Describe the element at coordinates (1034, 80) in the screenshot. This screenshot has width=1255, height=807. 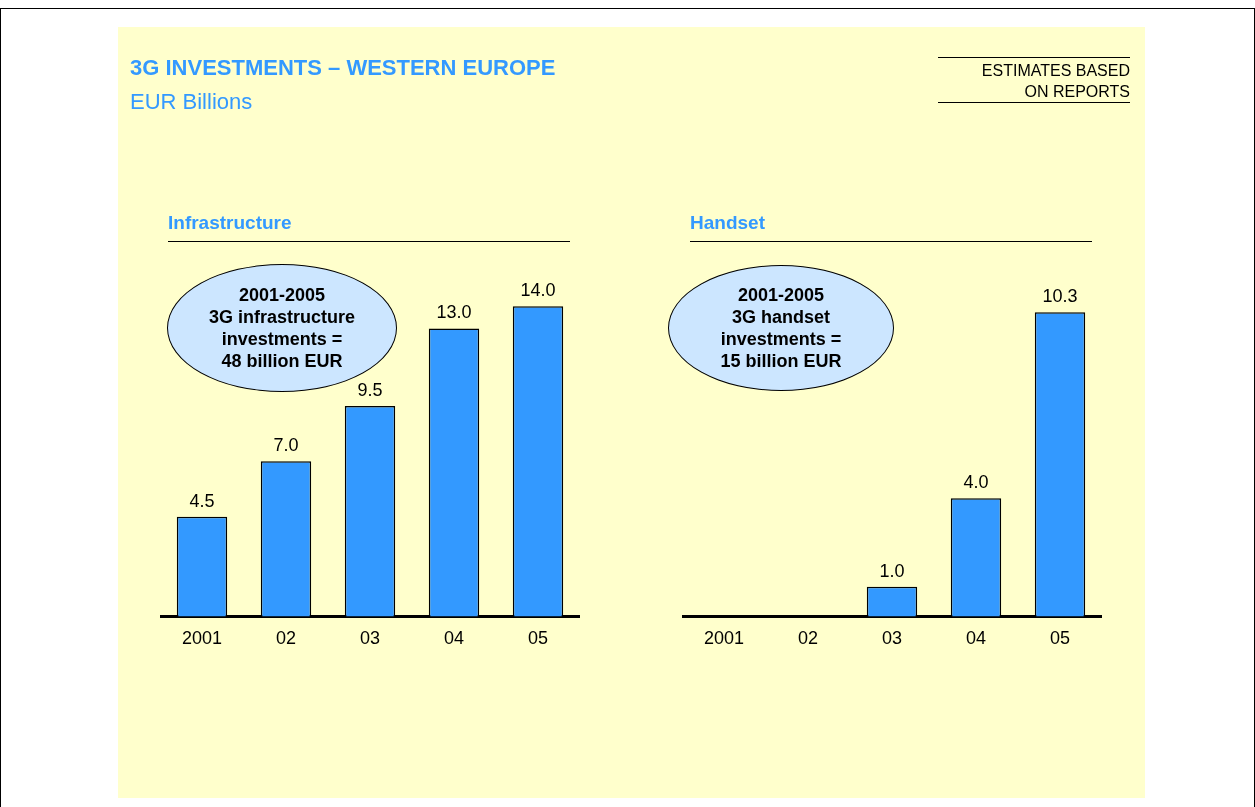
I see `text: ESTIMATES BASED ON REPORTS` at that location.